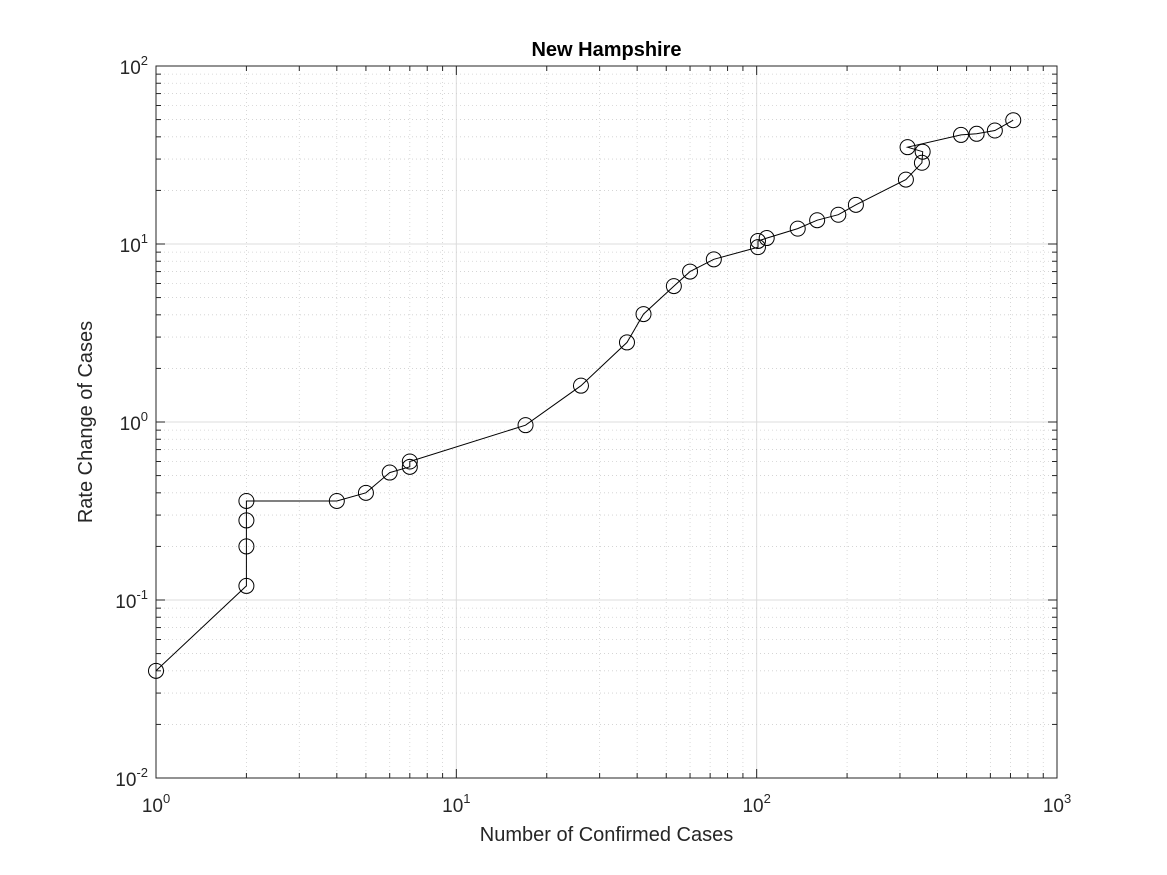 This screenshot has width=1167, height=875. Describe the element at coordinates (86, 422) in the screenshot. I see `y-axis-label: Rate Change of Cases` at that location.